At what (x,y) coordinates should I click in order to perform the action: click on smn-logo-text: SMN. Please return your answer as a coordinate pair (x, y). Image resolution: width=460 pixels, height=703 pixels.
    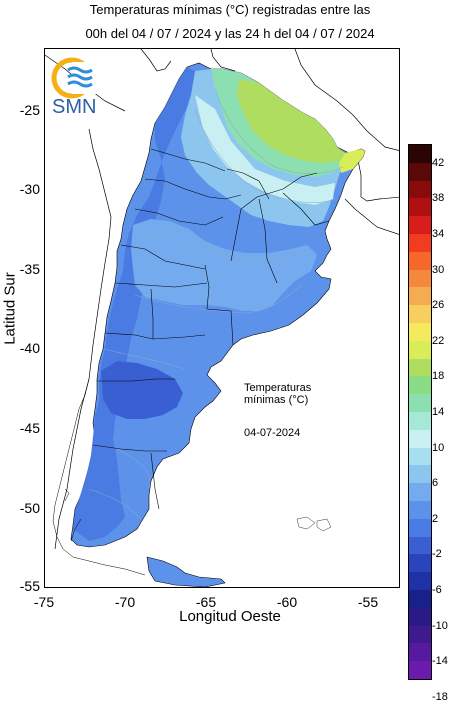
    Looking at the image, I should click on (74, 107).